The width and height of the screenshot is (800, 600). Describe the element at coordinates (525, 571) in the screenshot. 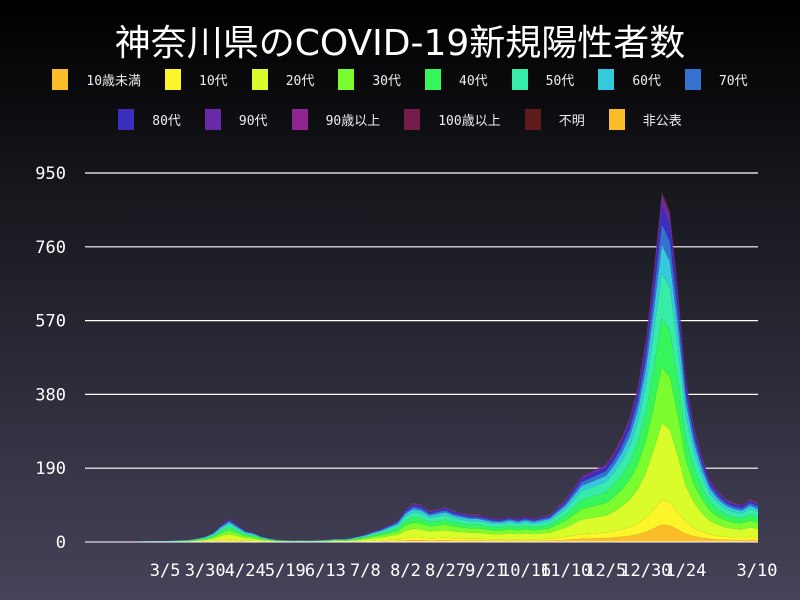

I see `x-tick-label: 10/16` at that location.